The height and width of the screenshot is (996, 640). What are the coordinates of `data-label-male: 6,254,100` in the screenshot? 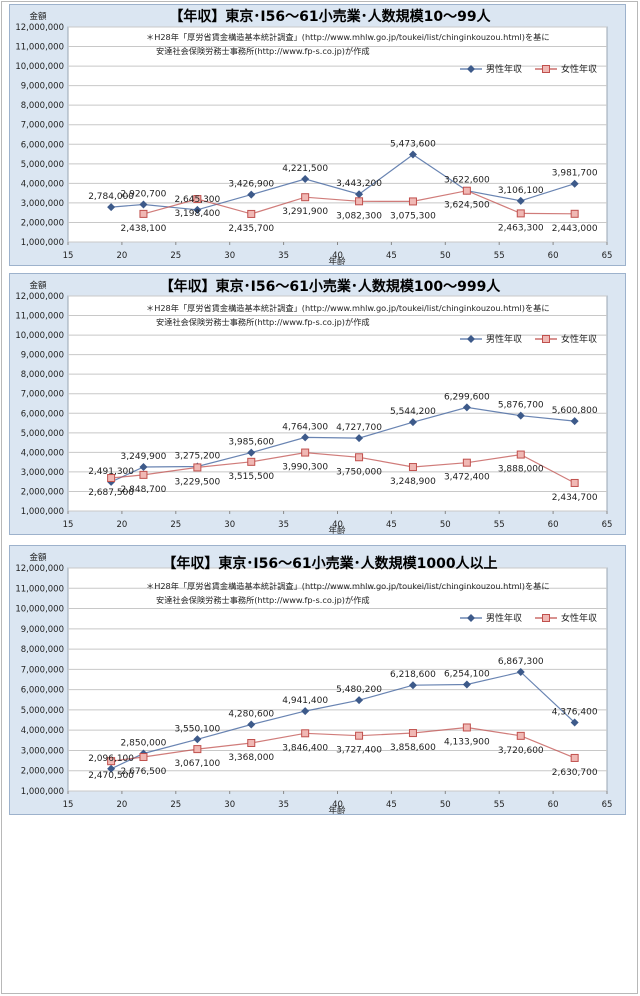 It's located at (467, 674).